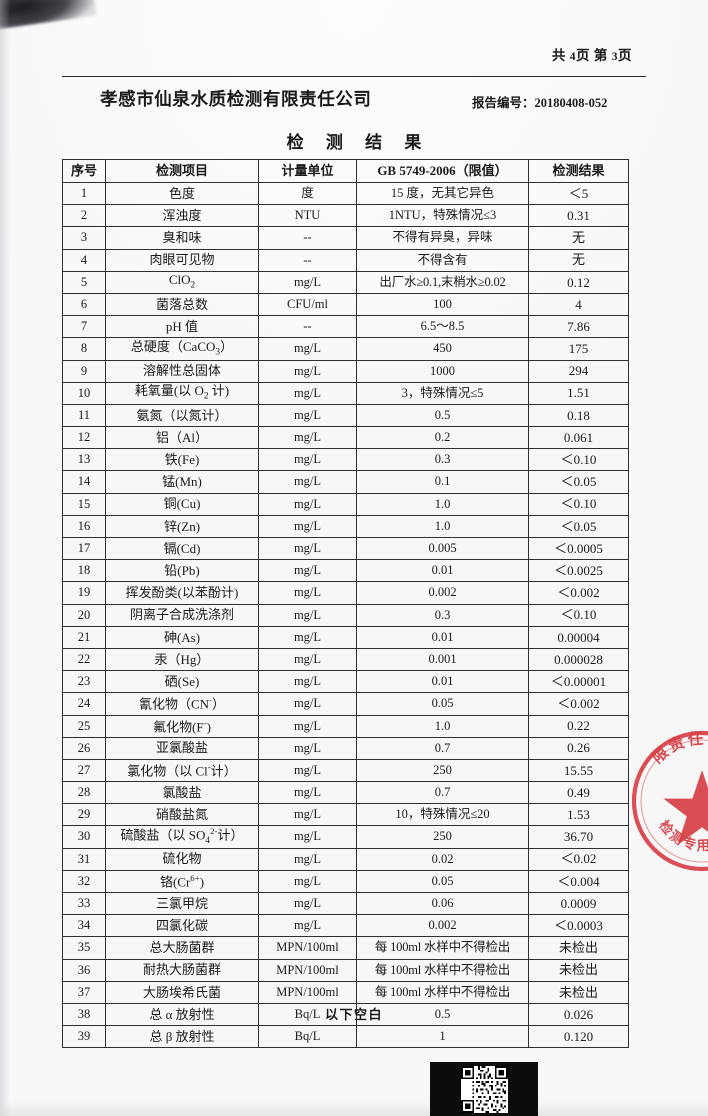  Describe the element at coordinates (182, 460) in the screenshot. I see `cell-test-item: 铁(Fe)` at that location.